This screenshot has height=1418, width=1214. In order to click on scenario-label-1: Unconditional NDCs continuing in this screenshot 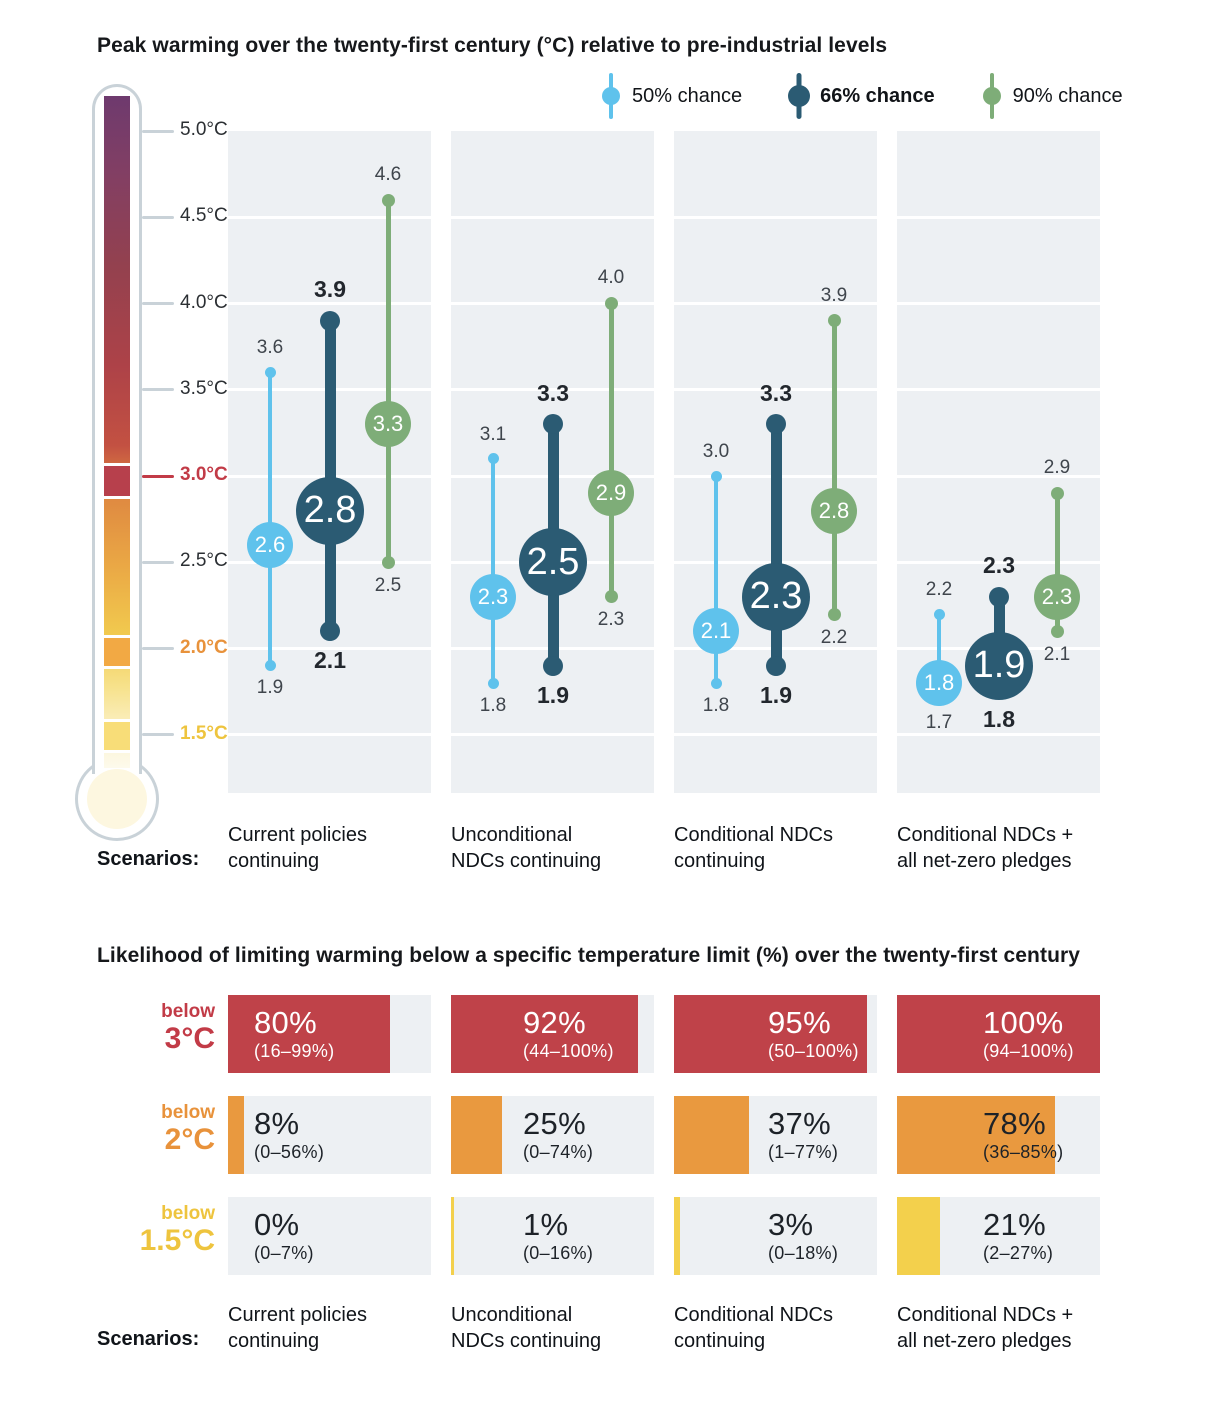, I will do `click(558, 848)`.